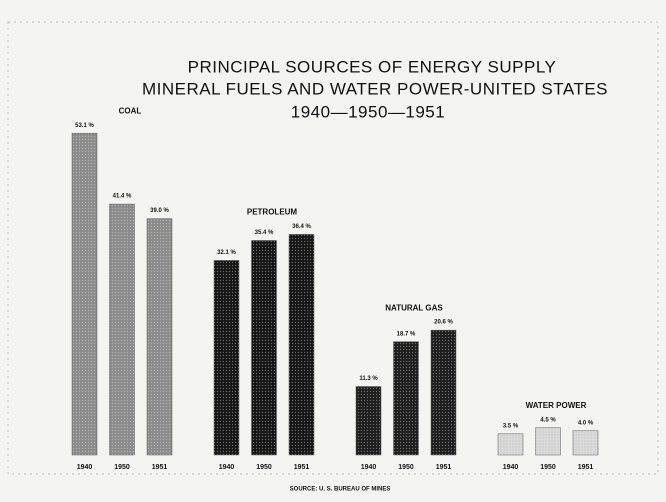  What do you see at coordinates (406, 334) in the screenshot?
I see `value-label: 18.7 %` at bounding box center [406, 334].